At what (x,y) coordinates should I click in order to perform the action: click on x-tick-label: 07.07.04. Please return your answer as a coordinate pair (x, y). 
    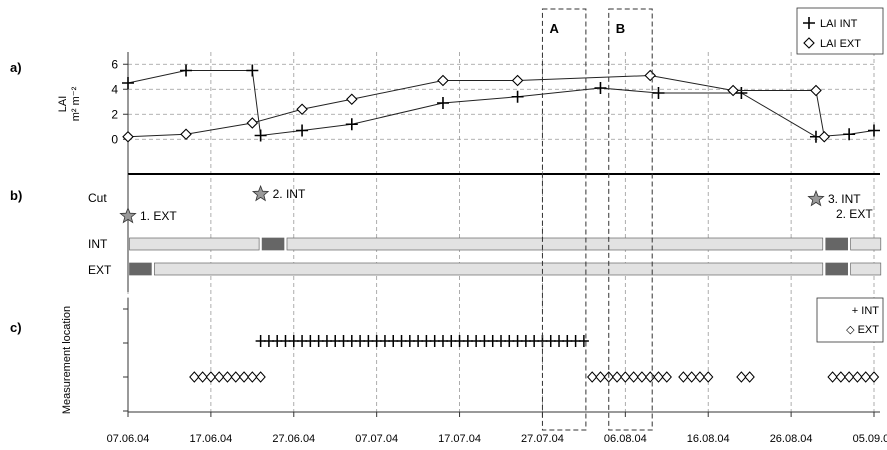
    Looking at the image, I should click on (376, 439).